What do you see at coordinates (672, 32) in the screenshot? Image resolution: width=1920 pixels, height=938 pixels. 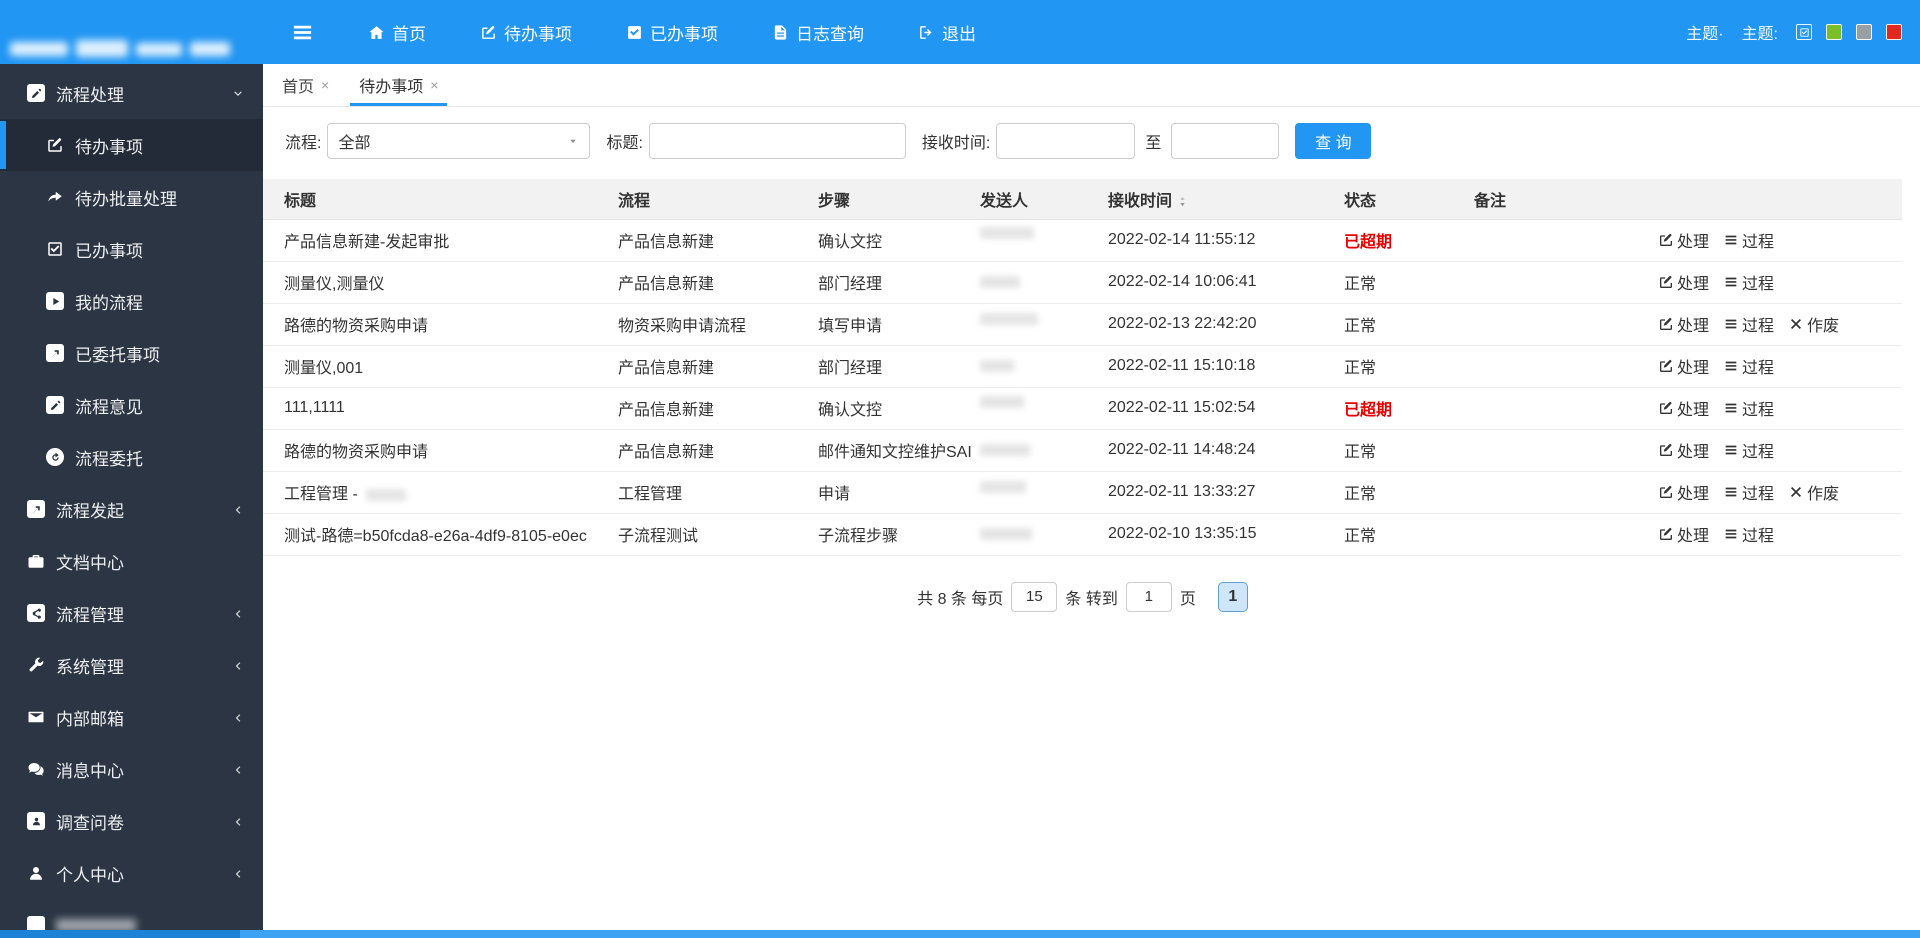 I see `navbar-item-done-items: 已办事项` at bounding box center [672, 32].